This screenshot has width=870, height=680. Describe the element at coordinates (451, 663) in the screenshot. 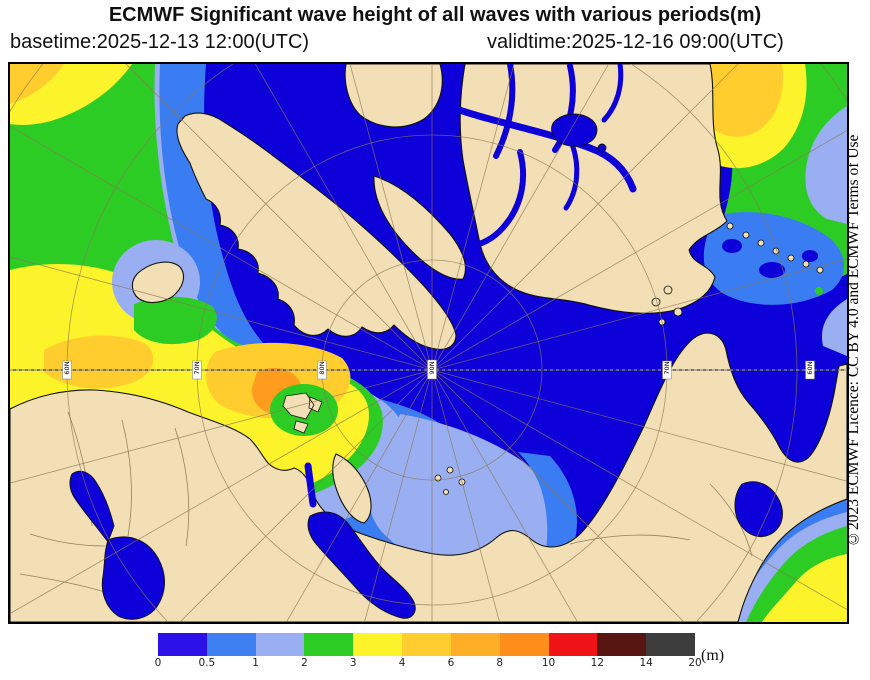

I see `colorbar-tick-label: 6` at that location.